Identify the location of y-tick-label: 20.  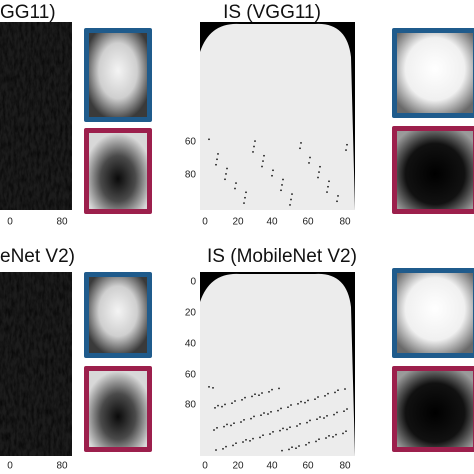
(191, 313).